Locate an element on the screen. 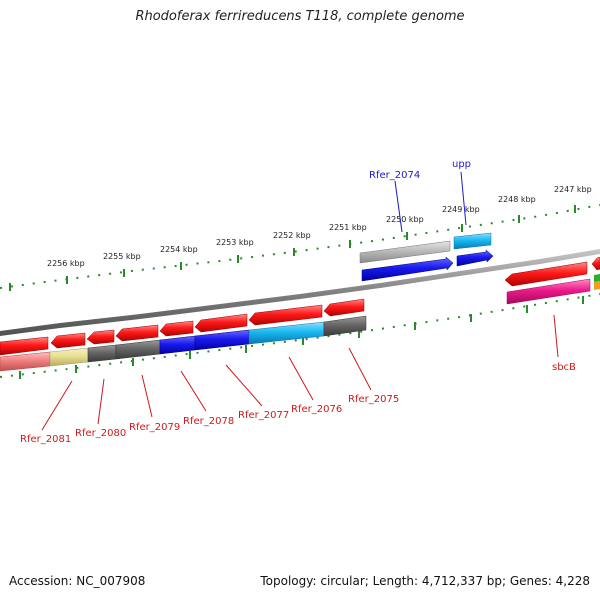 The width and height of the screenshot is (600, 600). gene-edge-arrow is located at coordinates (595, 263).